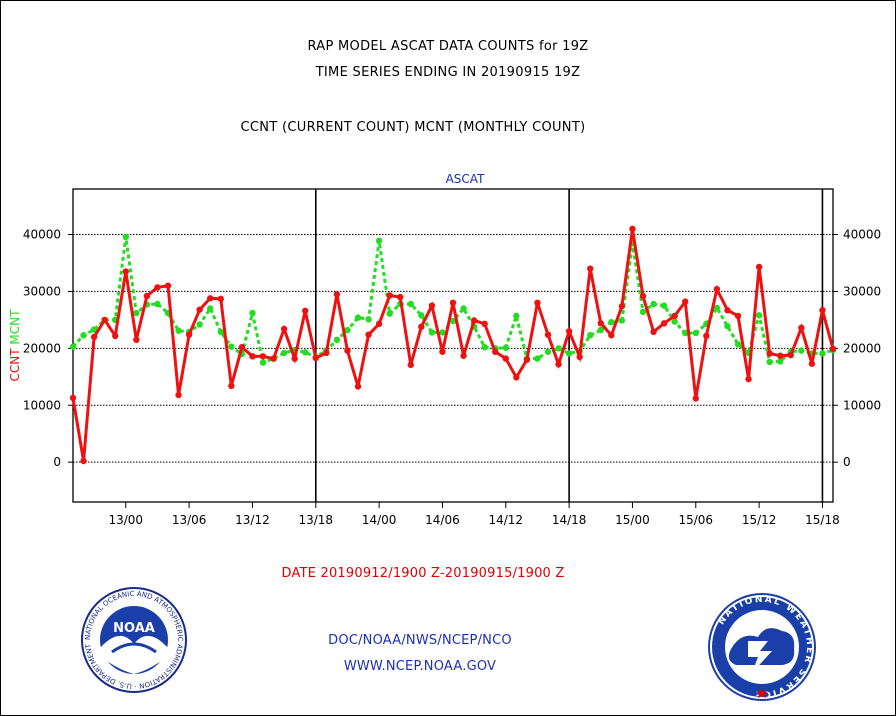 This screenshot has height=716, width=896. What do you see at coordinates (862, 348) in the screenshot?
I see `y-tick-label-right: 20000` at bounding box center [862, 348].